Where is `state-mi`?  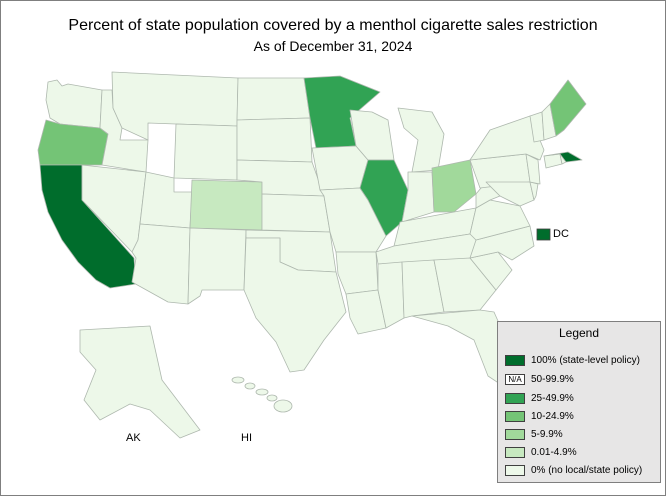 state-mi is located at coordinates (421, 140).